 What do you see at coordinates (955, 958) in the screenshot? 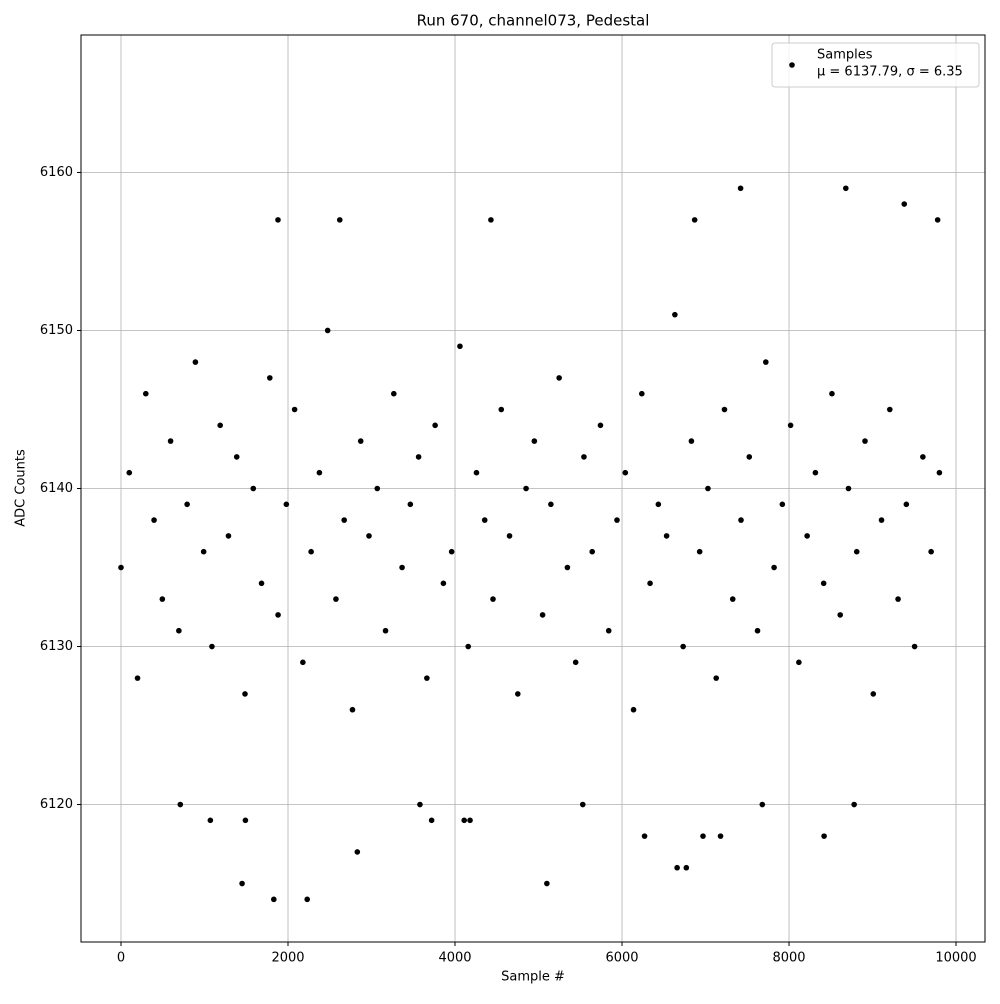
I see `x-tick-label: 10000` at bounding box center [955, 958].